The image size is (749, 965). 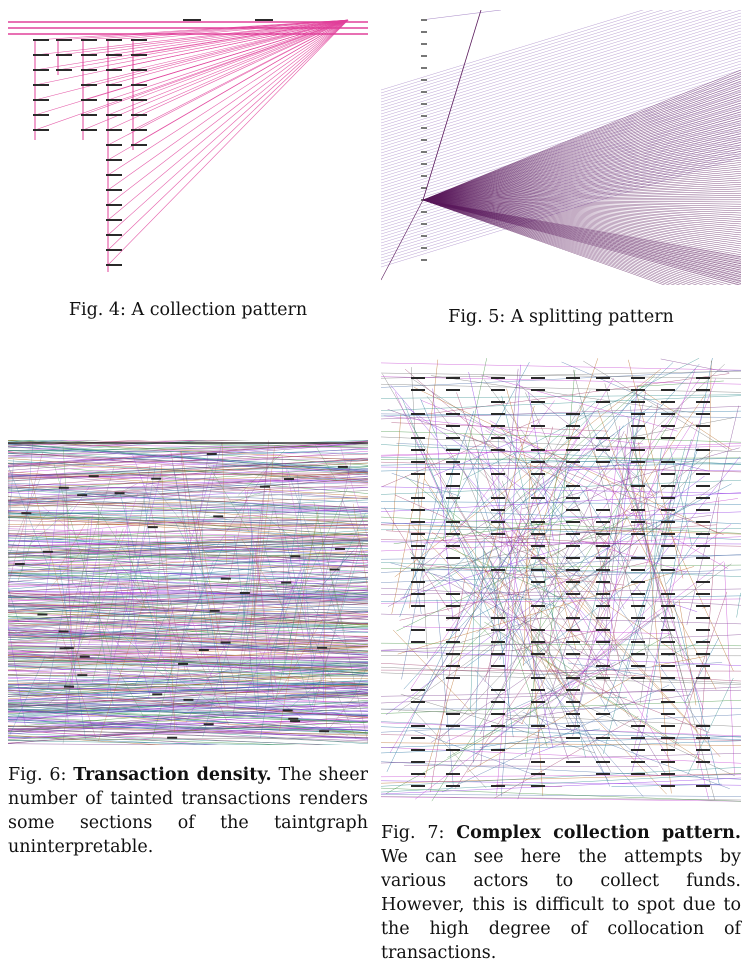 I want to click on figure-7-title: Complex collection pattern., so click(x=598, y=833).